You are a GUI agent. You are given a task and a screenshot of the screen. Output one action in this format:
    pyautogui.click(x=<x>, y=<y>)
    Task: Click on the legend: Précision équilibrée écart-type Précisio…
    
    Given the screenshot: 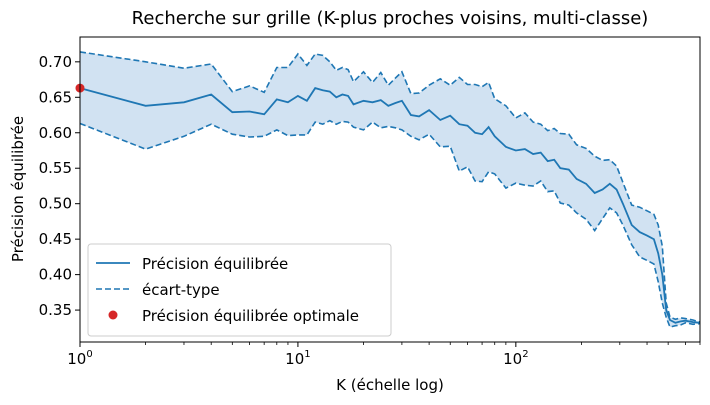 What is the action you would take?
    pyautogui.click(x=239, y=290)
    